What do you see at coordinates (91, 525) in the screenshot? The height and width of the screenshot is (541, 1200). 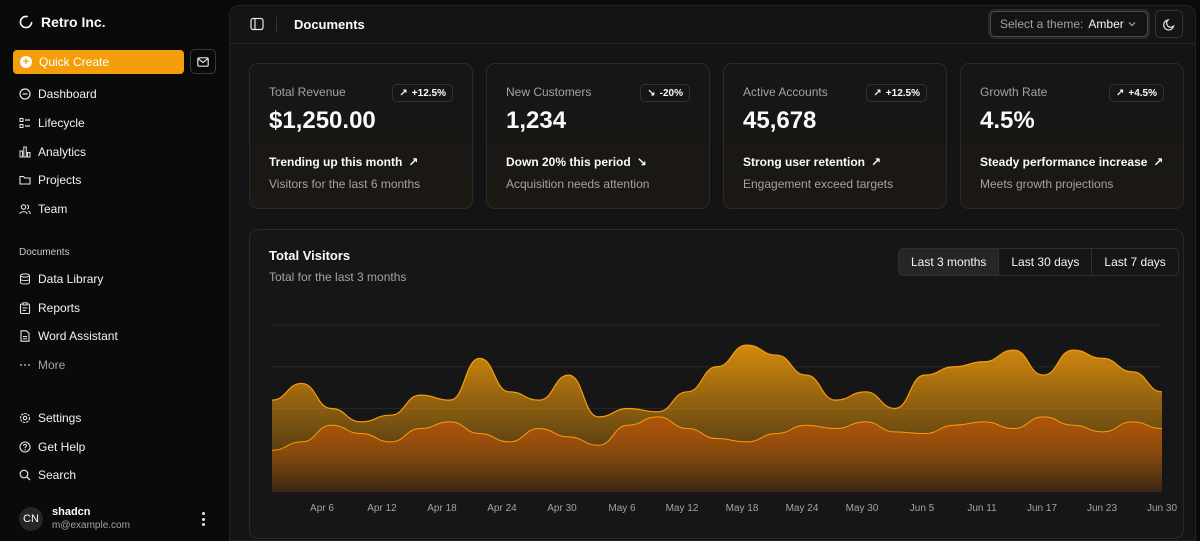 I see `user-email: m@example.com` at bounding box center [91, 525].